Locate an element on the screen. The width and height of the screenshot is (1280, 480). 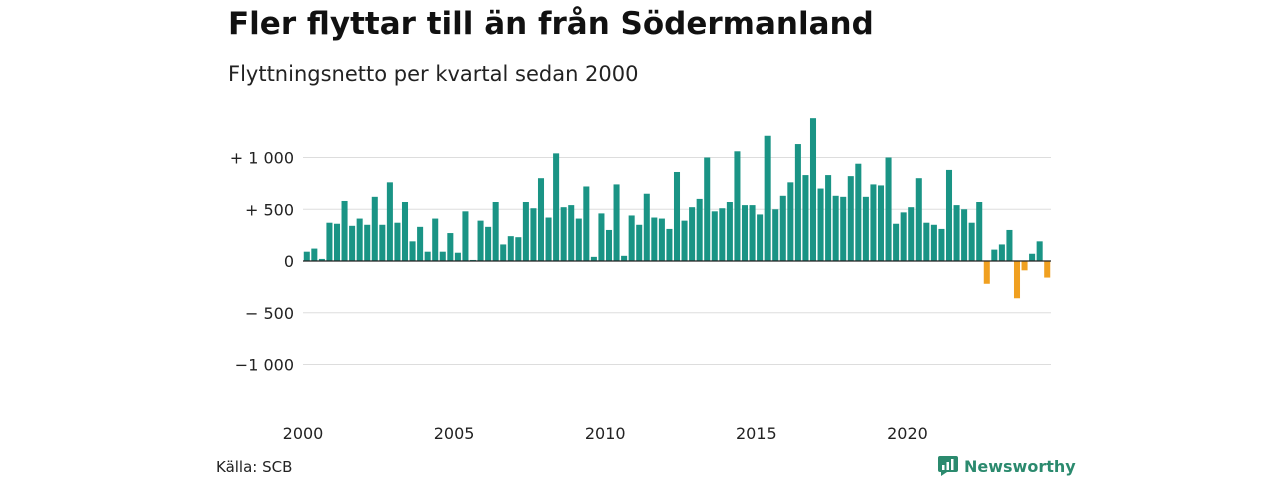
x-tick-label: 2015 is located at coordinates (756, 433).